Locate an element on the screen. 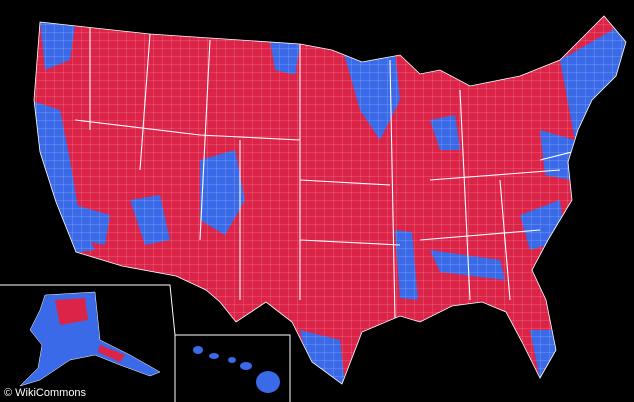  credit: © WikiCommons is located at coordinates (45, 393).